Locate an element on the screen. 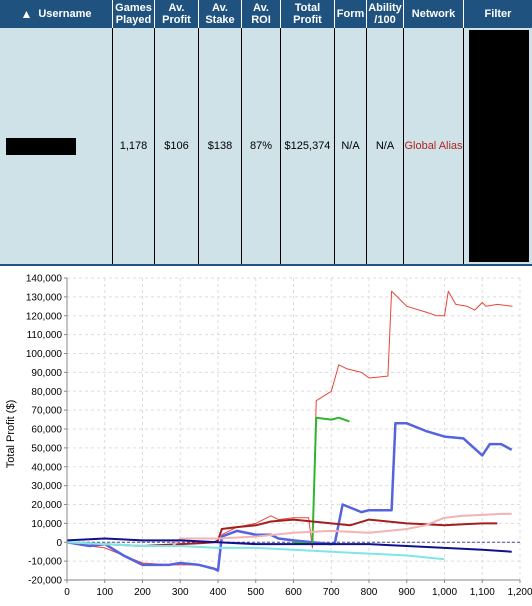  header-ability: Ability /100 is located at coordinates (385, 14).